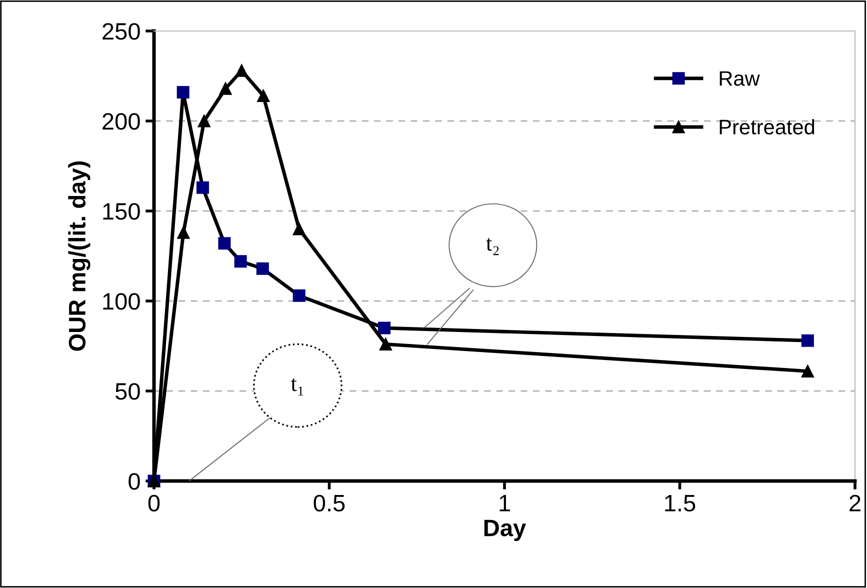  What do you see at coordinates (79, 256) in the screenshot?
I see `y-axis-title: OUR mg/(lit. day)` at bounding box center [79, 256].